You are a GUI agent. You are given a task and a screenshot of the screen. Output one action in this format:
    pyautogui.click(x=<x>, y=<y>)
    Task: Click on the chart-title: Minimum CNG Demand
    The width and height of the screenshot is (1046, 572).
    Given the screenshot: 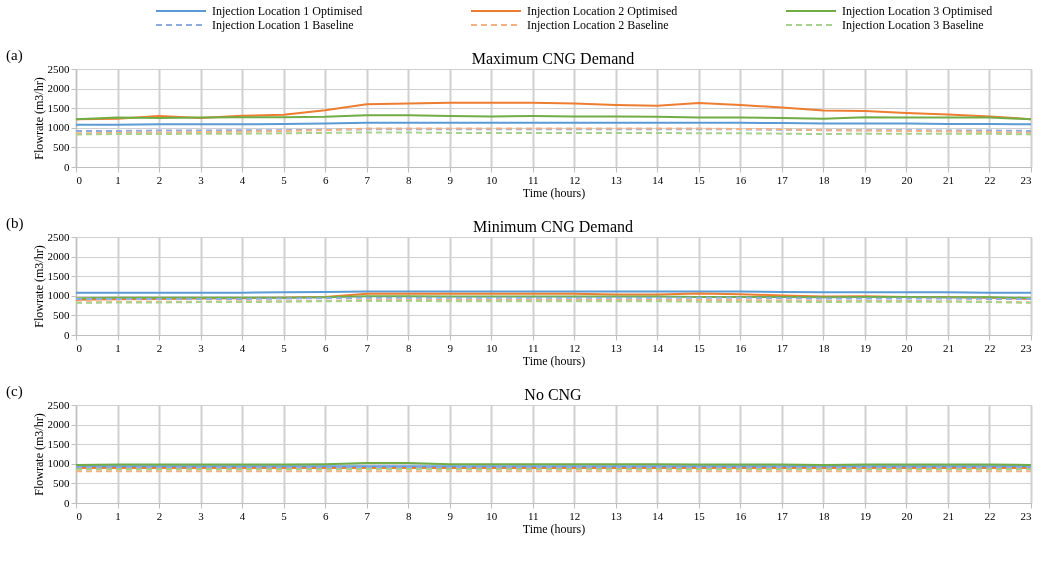 What is the action you would take?
    pyautogui.click(x=553, y=226)
    